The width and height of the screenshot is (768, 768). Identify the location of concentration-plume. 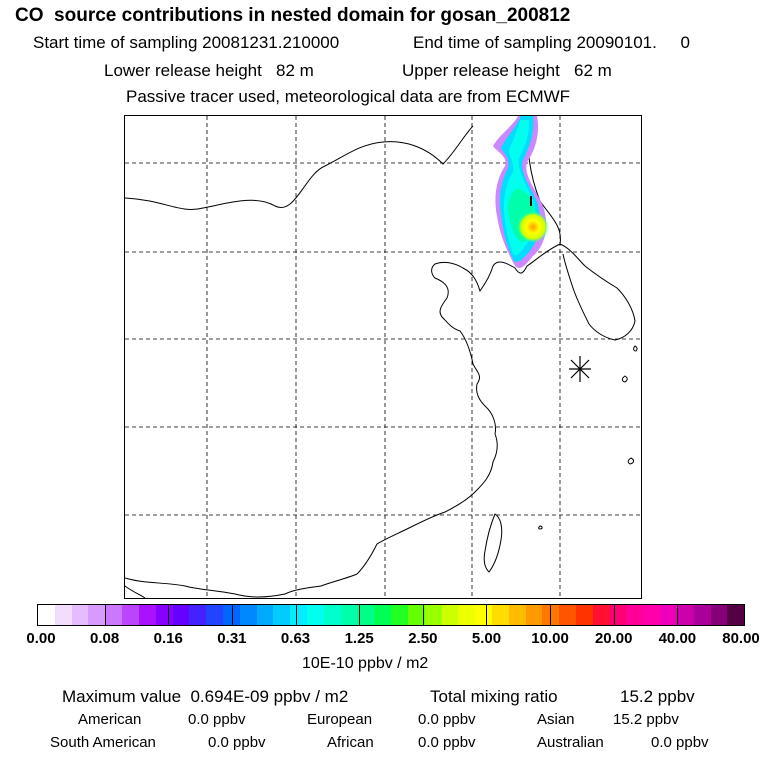
(521, 192).